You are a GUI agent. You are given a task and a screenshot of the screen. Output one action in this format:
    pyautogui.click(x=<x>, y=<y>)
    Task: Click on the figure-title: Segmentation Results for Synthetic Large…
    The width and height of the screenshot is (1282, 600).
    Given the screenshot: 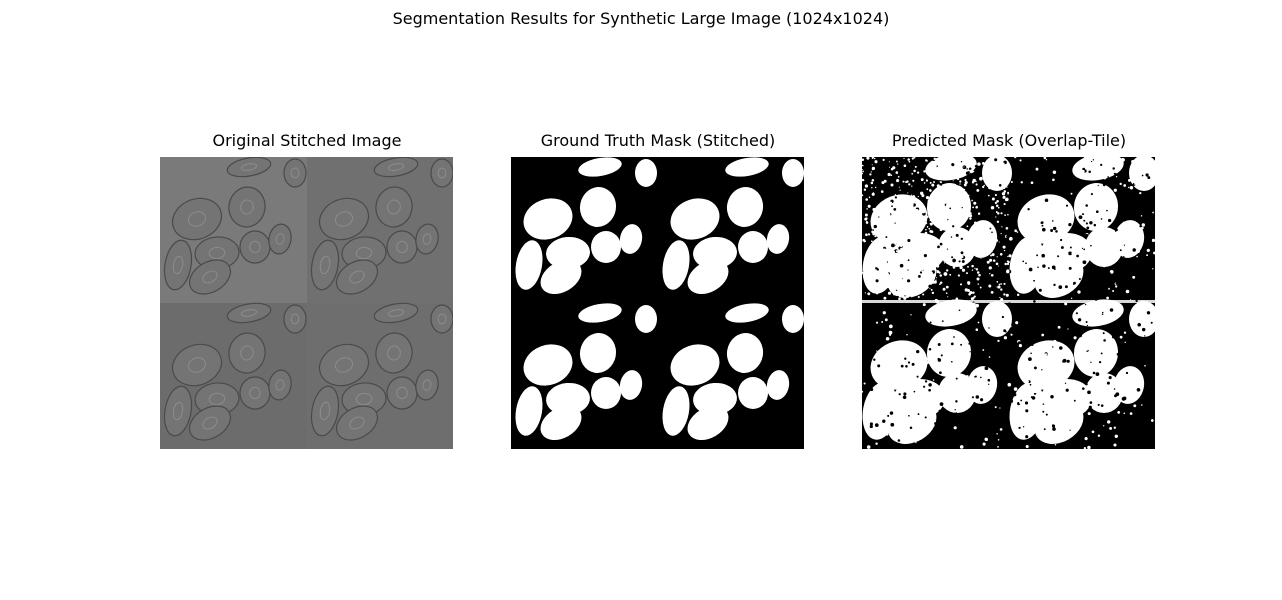 What is the action you would take?
    pyautogui.click(x=641, y=18)
    